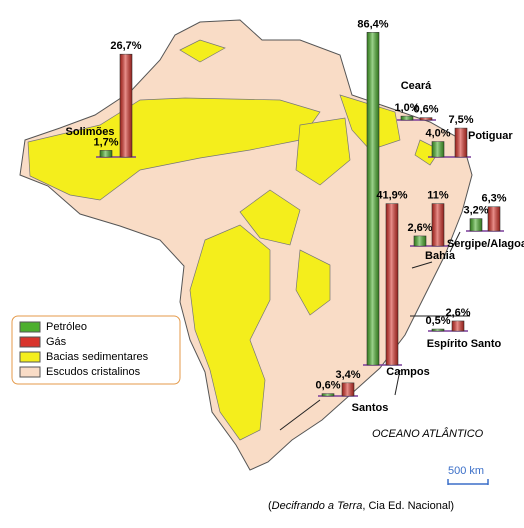  What do you see at coordinates (105, 142) in the screenshot?
I see `value-label: 1,7%` at bounding box center [105, 142].